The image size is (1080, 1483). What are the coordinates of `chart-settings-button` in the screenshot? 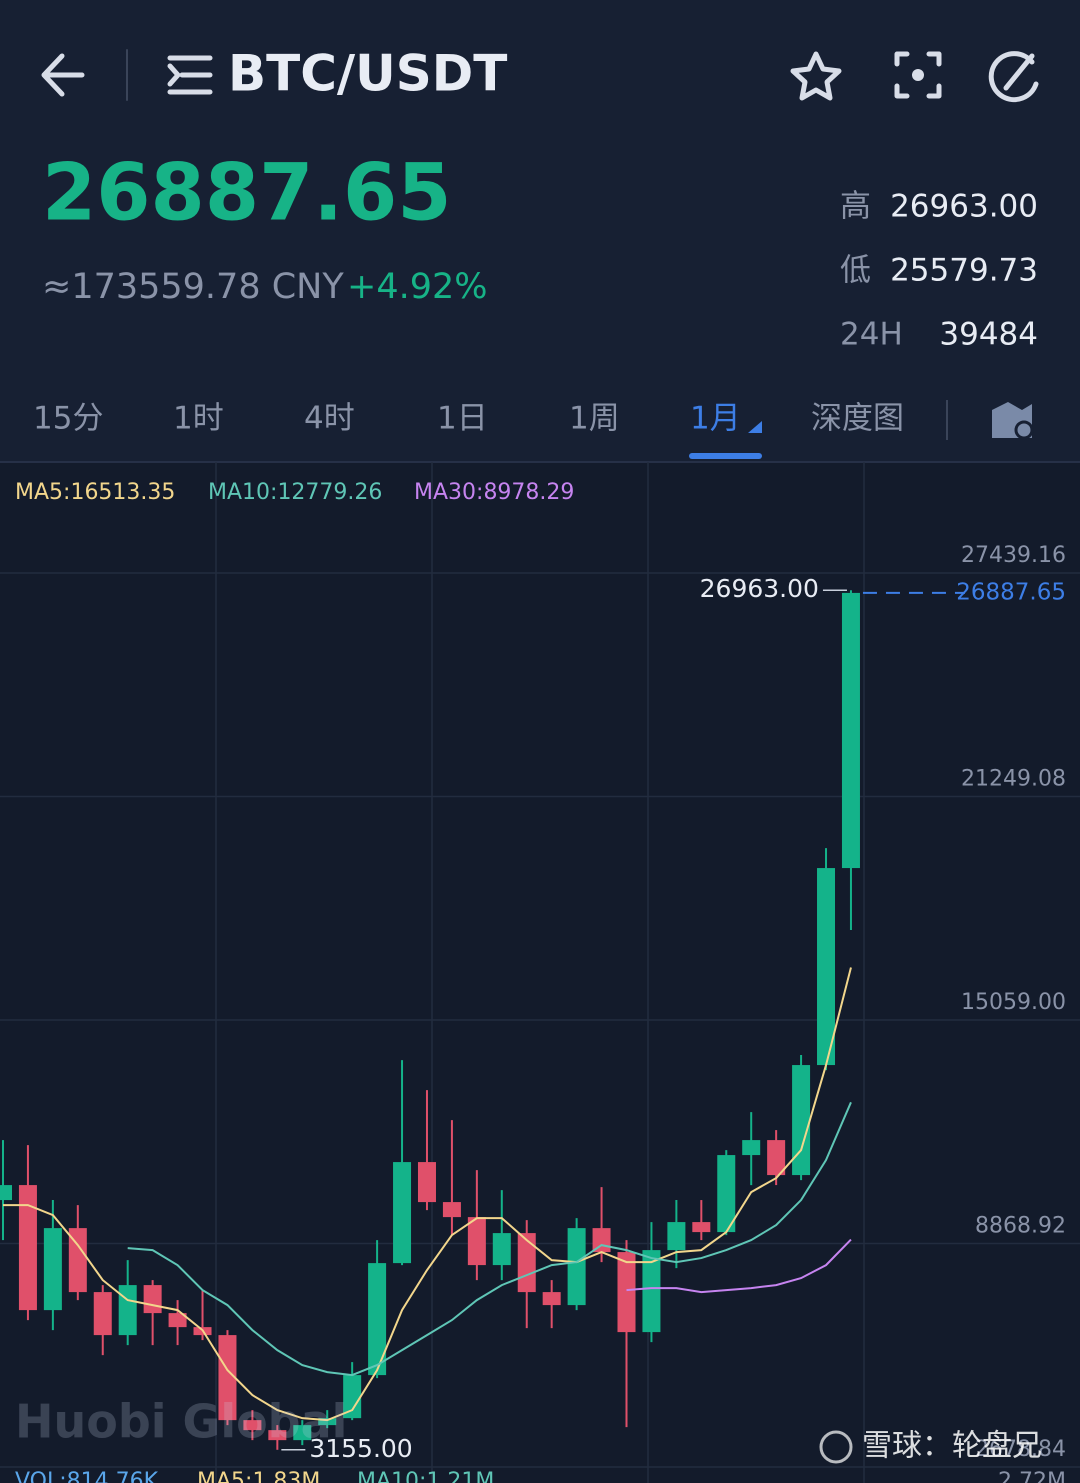 It's located at (1013, 421).